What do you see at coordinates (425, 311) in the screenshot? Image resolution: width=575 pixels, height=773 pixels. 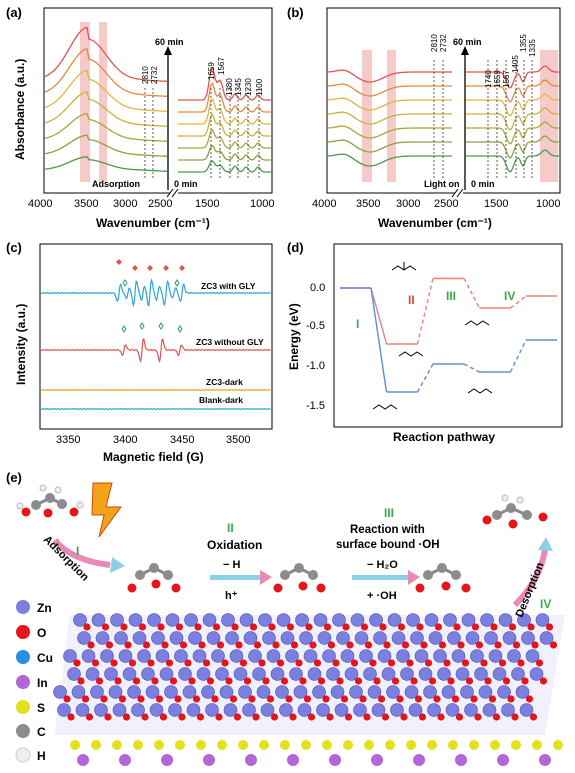 I see `energy-connector` at bounding box center [425, 311].